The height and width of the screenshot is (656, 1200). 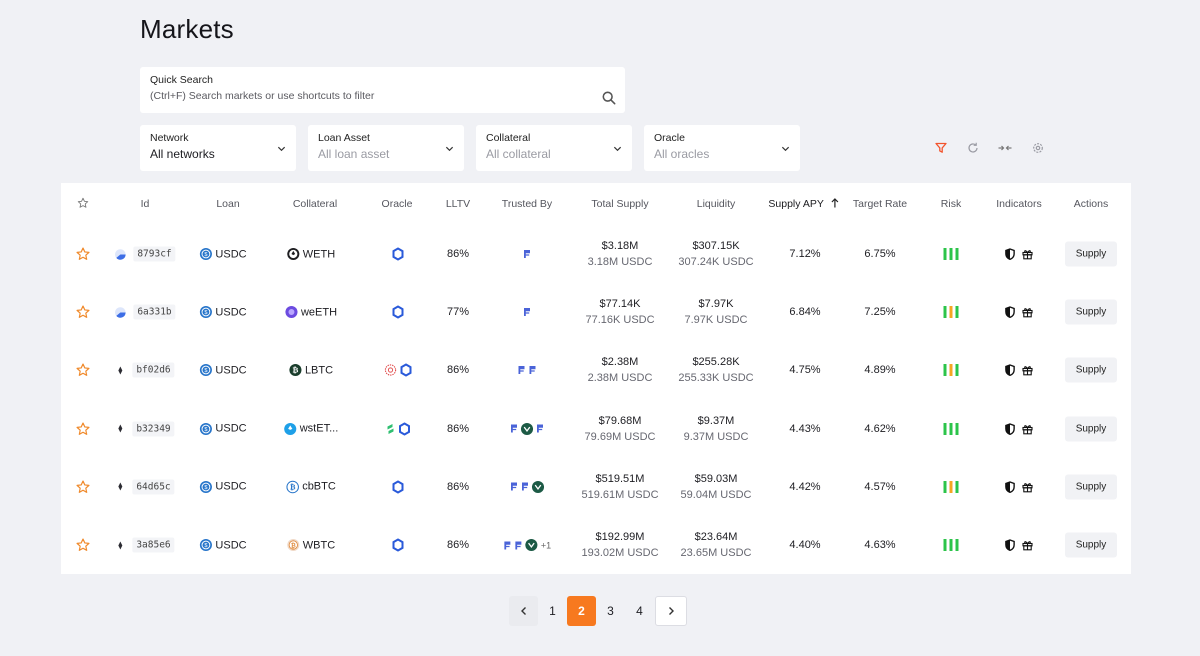 I want to click on oracle-filter: Oracle All oracles, so click(x=722, y=148).